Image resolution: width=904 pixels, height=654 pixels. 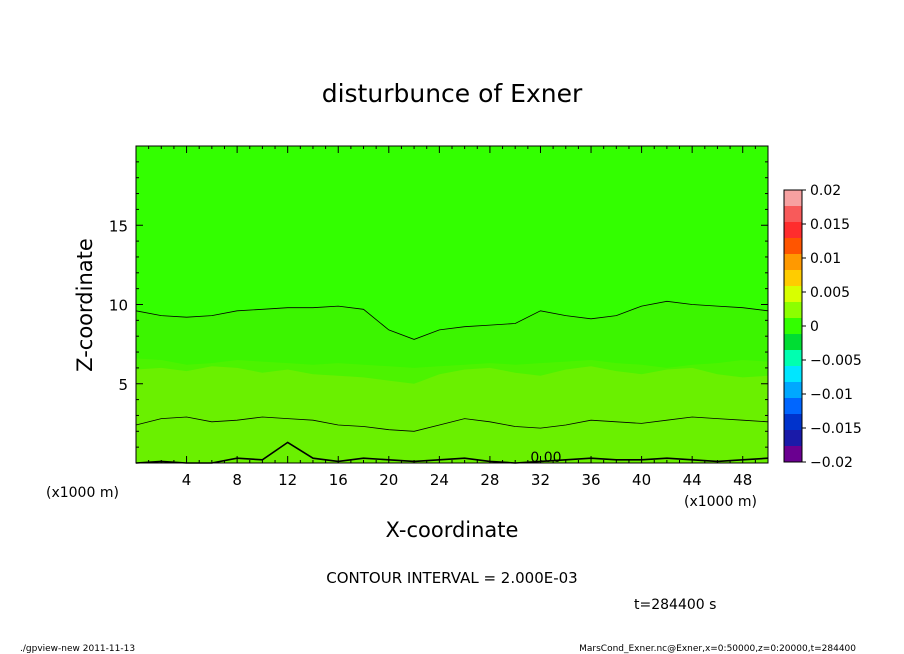 I want to click on contour-label: 0.00, so click(x=545, y=458).